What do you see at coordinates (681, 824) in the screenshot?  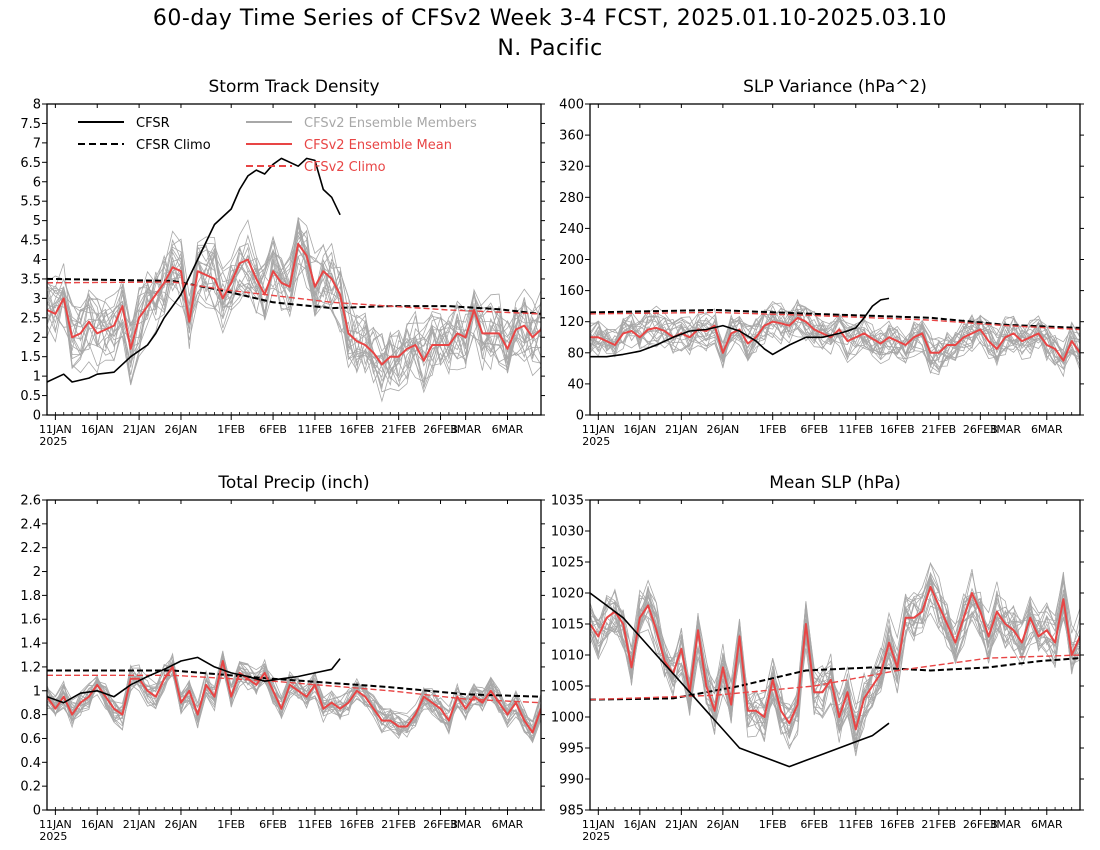 I see `x-tick-label: 21JAN` at bounding box center [681, 824].